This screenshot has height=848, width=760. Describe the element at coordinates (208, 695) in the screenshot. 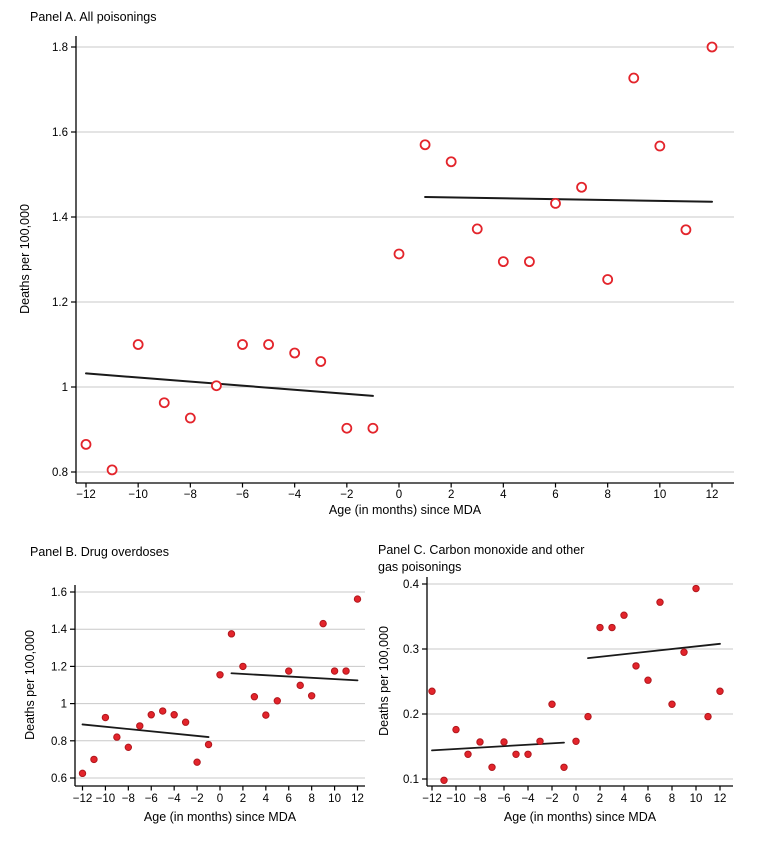

I see `panel-b-plot: 0.6 0.8 1 1.2 1.4 1.6 −12 −10 −8 −6 −4 −2 0 2 4 6 8 10 12` at that location.